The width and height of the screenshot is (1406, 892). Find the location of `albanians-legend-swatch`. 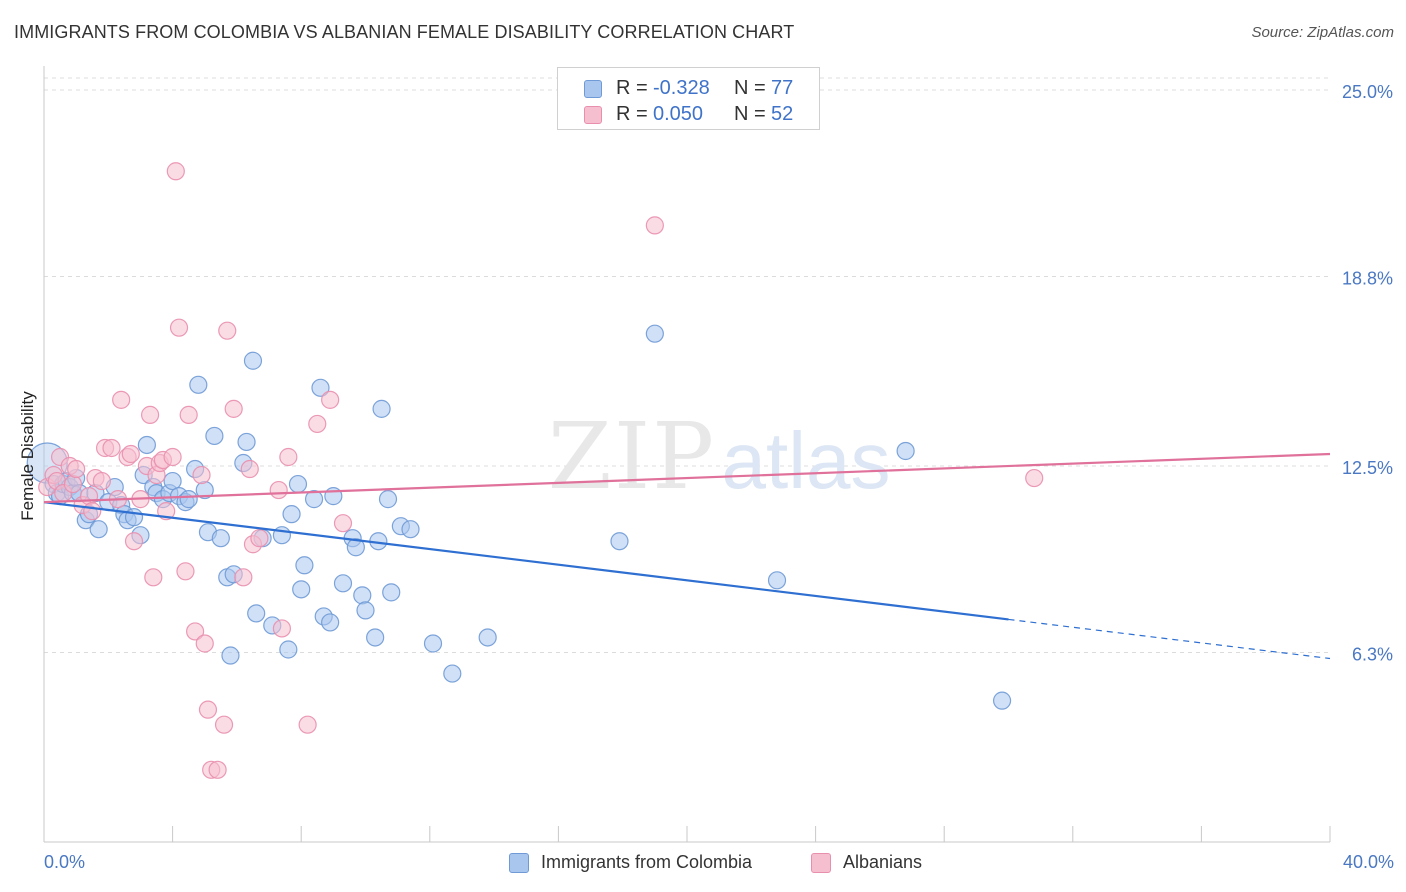

albanians-legend-swatch is located at coordinates (821, 863).